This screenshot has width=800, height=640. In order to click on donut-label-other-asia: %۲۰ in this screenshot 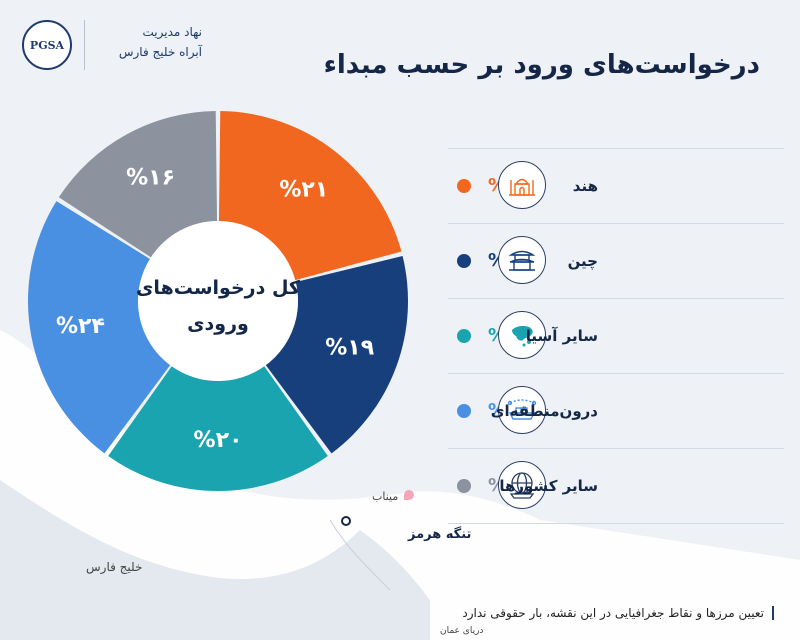, I will do `click(218, 440)`.